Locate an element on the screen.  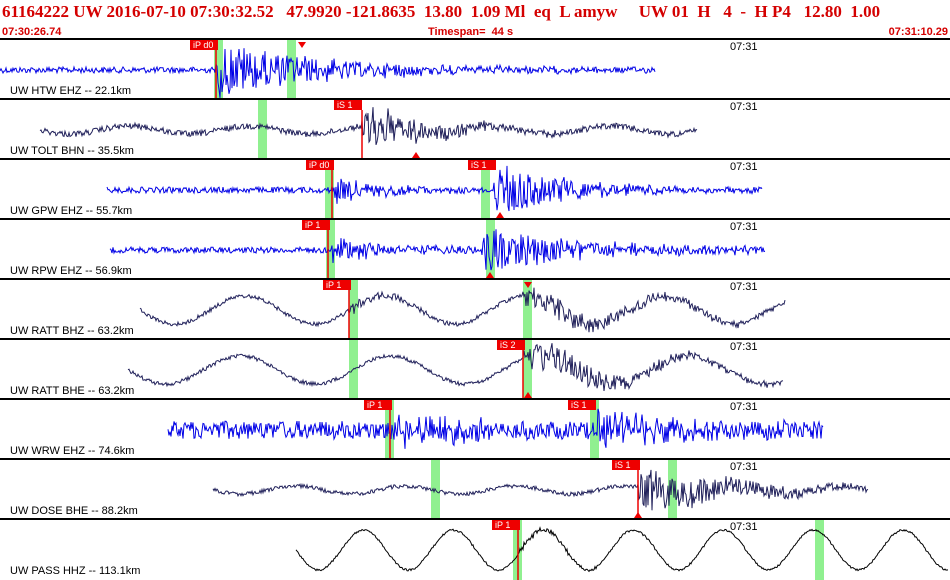
trace-panel: iP d0 iS 1 07:31 UW GPW EHZ -- 55.7km is located at coordinates (475, 189).